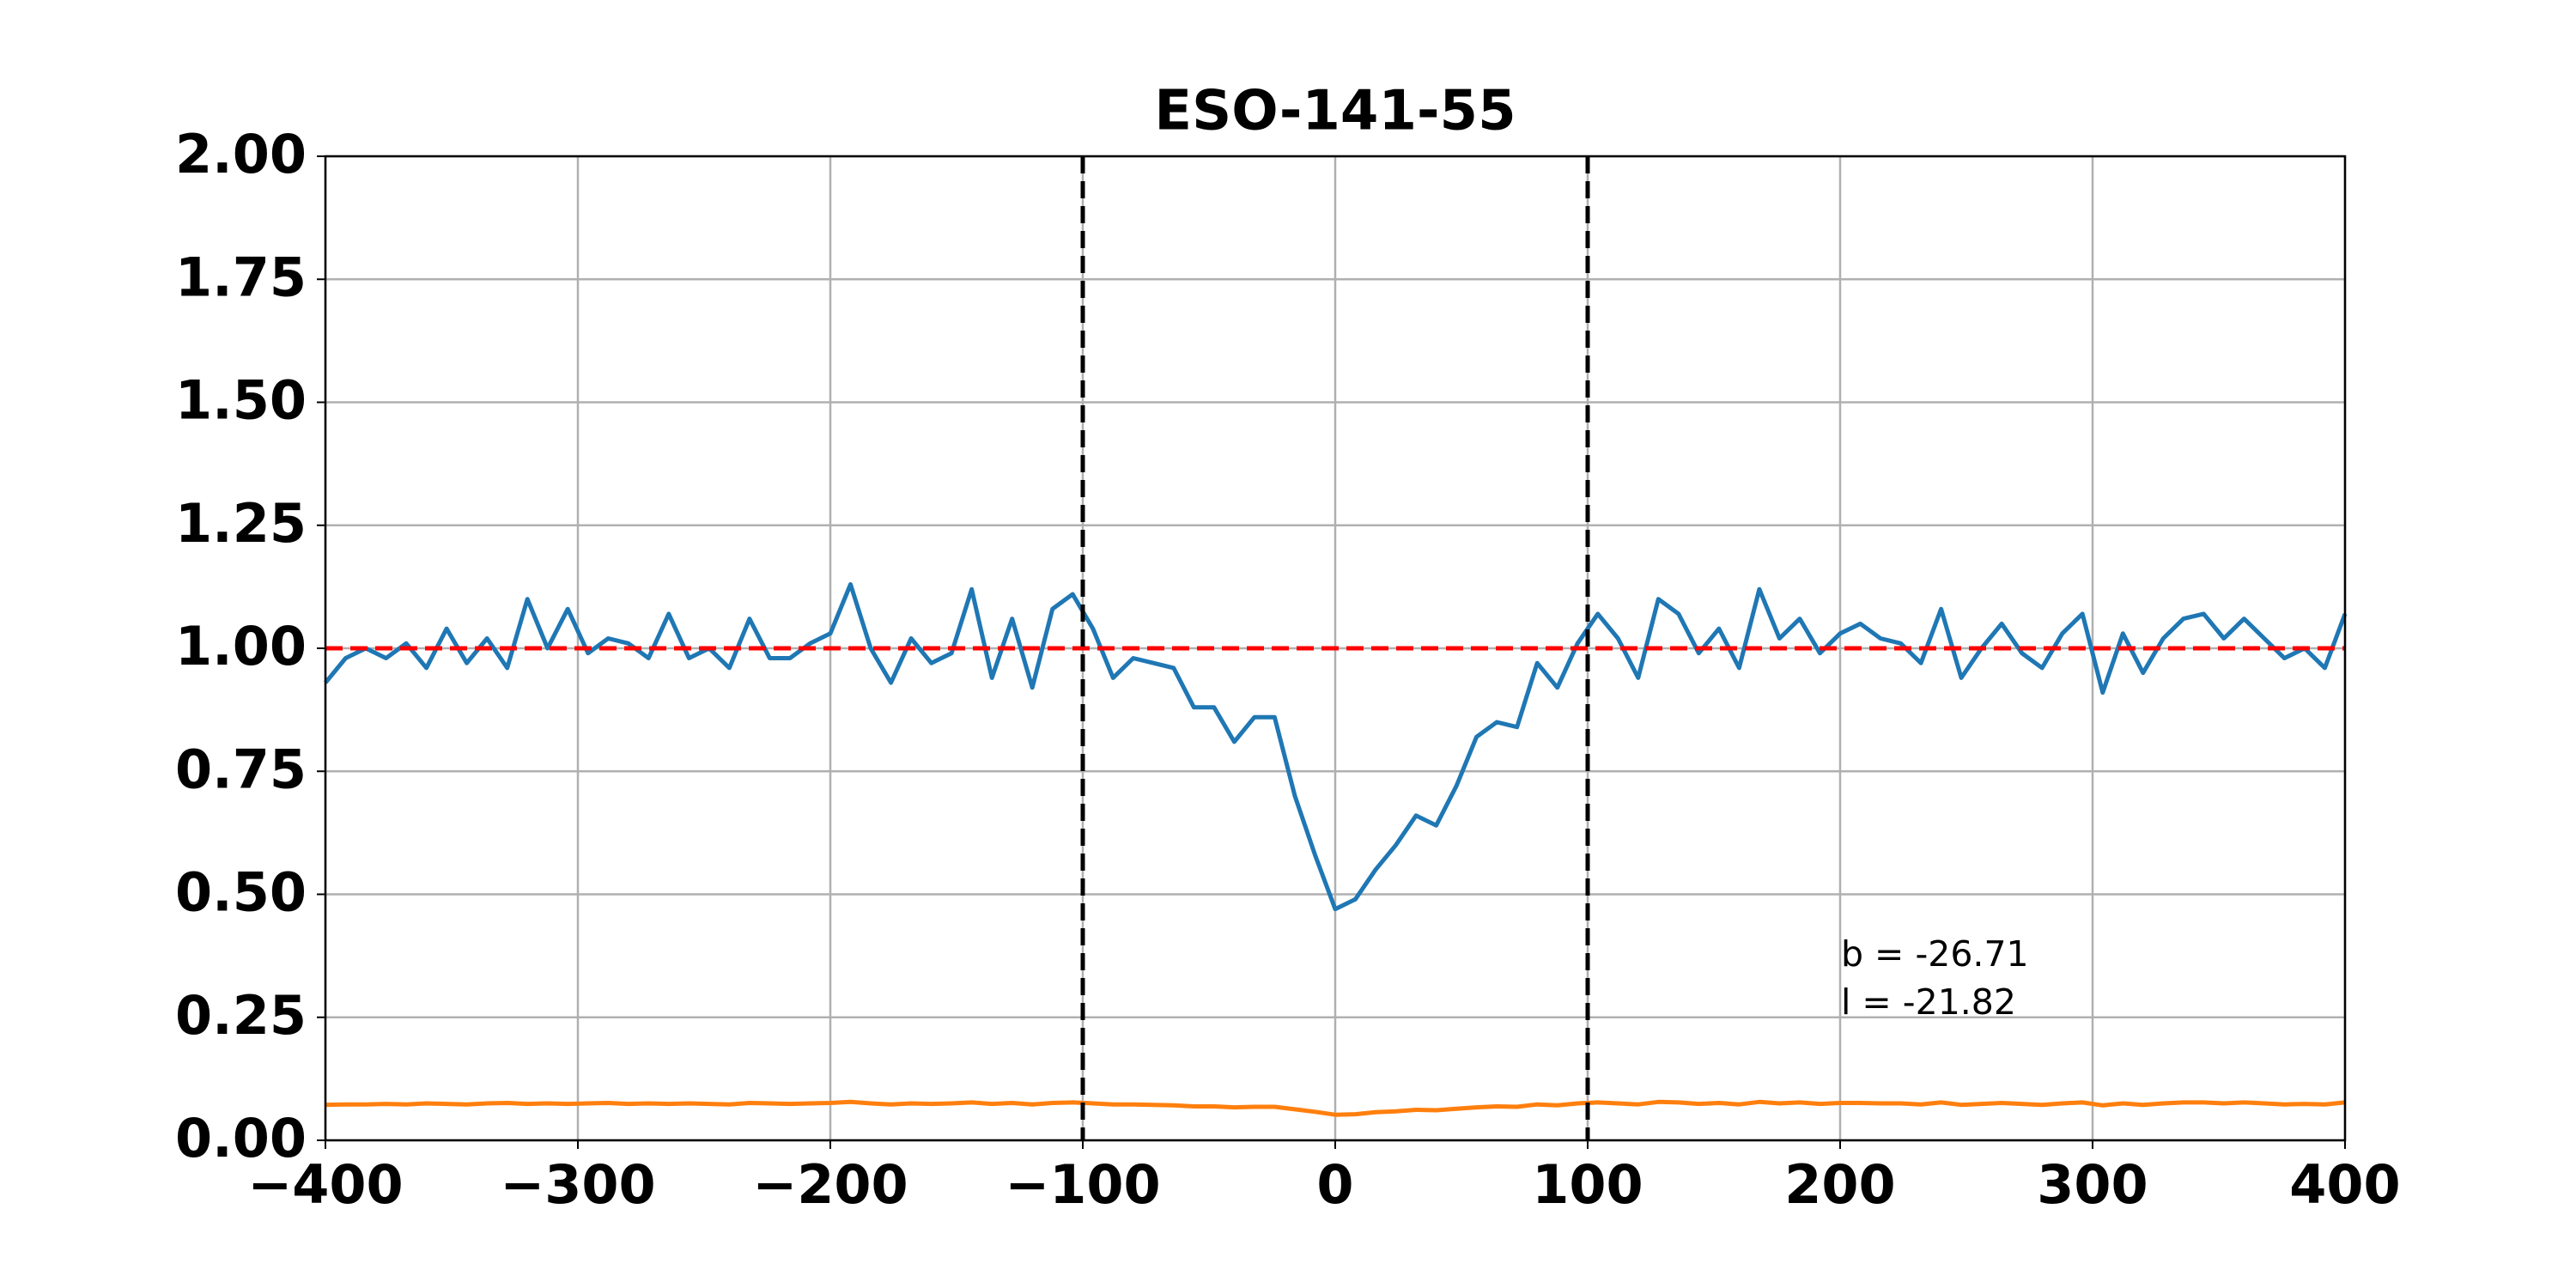 This screenshot has width=2576, height=1288. I want to click on x-tick-label: −200, so click(830, 1184).